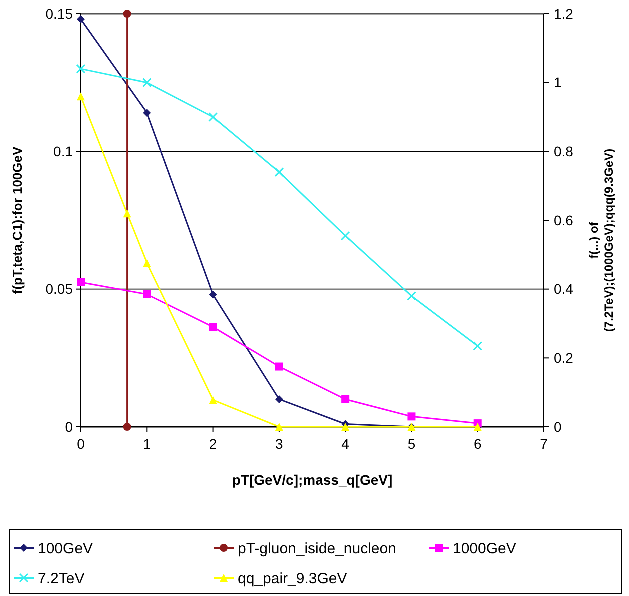 The image size is (629, 596). I want to click on x-tick-label: 0, so click(81, 444).